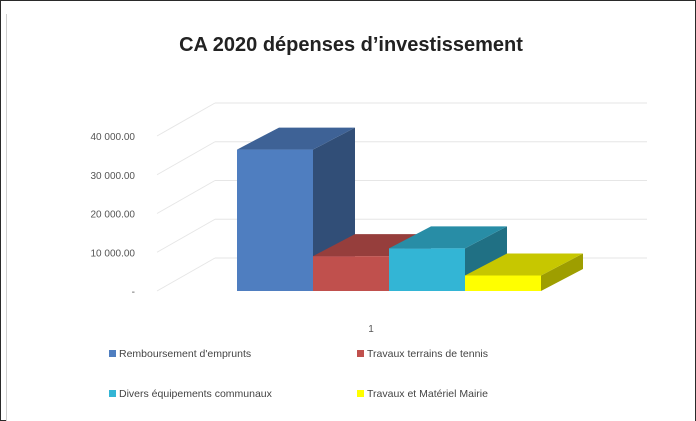 This screenshot has width=696, height=421. Describe the element at coordinates (113, 215) in the screenshot. I see `y-tick-label: 20 000.00` at that location.